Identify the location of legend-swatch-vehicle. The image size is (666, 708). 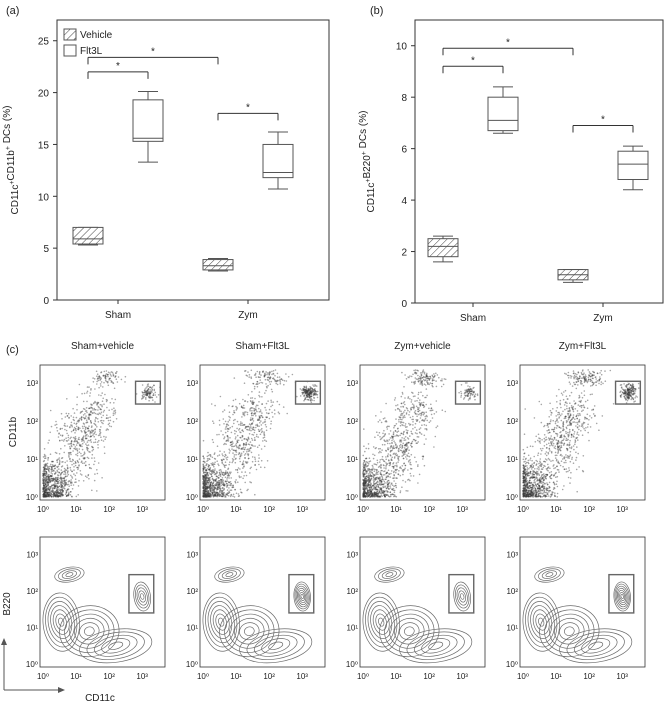
(70, 34).